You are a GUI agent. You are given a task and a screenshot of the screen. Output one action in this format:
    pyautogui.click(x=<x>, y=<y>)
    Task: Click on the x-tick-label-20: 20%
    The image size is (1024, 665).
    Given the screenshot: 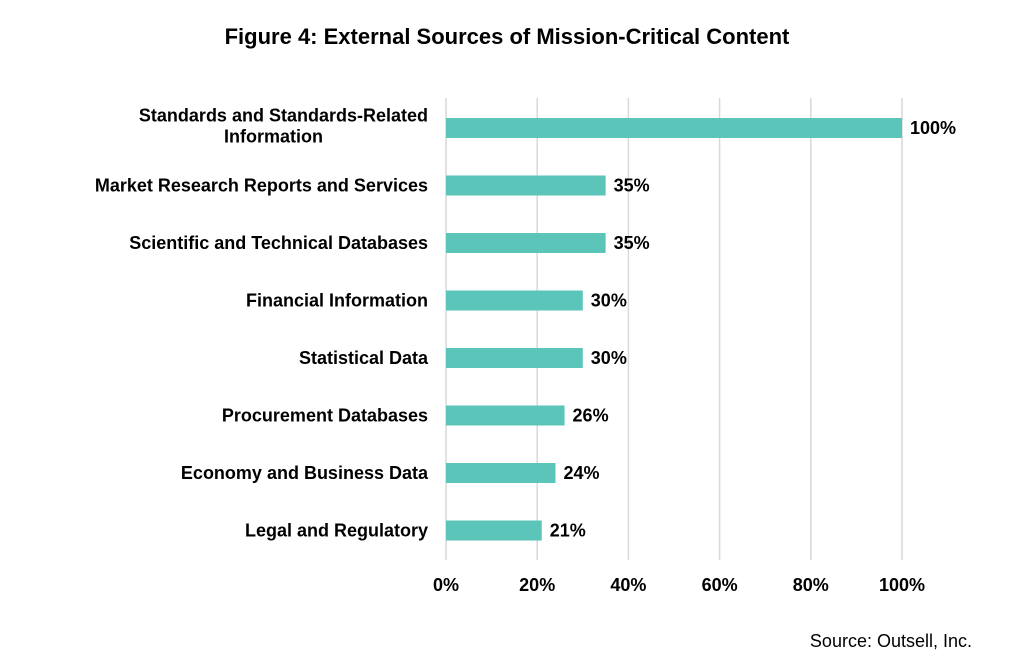 What is the action you would take?
    pyautogui.click(x=537, y=585)
    